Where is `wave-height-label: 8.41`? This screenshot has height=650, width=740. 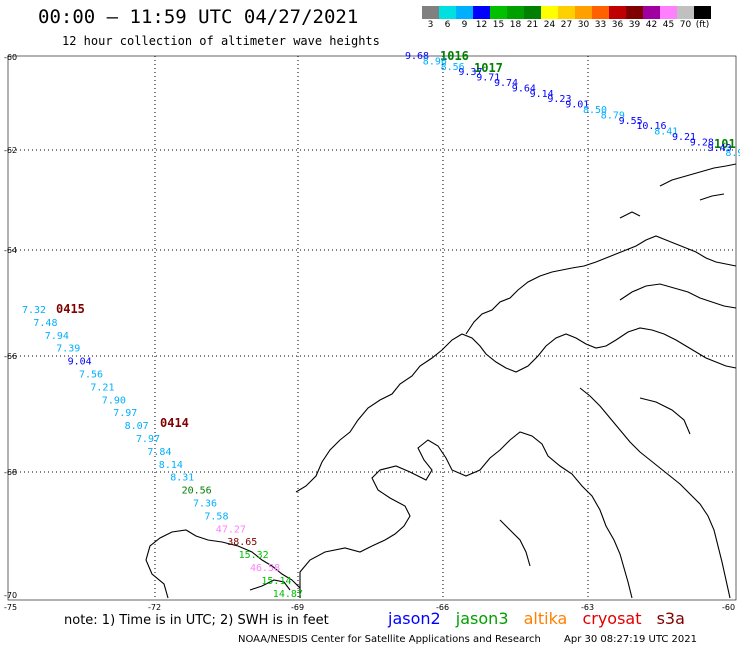
wave-height-label: 8.41 is located at coordinates (666, 132).